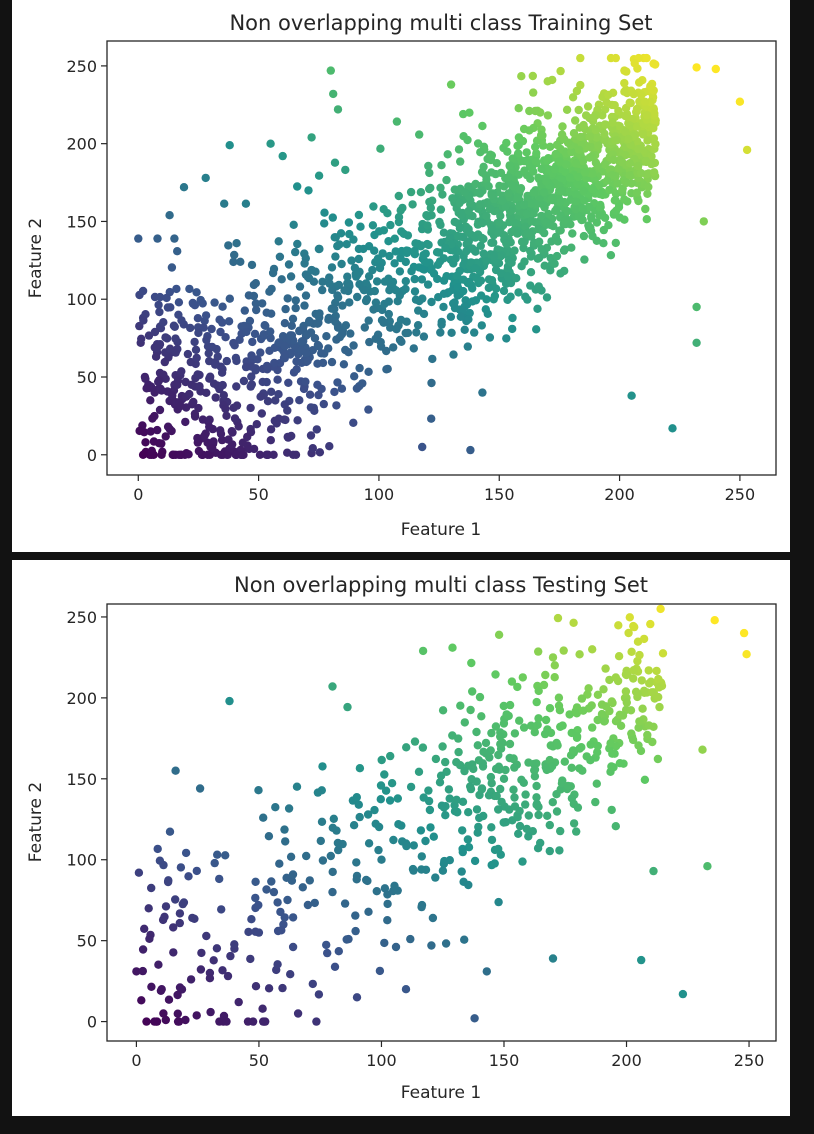 The image size is (814, 1134). What do you see at coordinates (441, 585) in the screenshot?
I see `chart-title: Non overlapping multi class Testing Set` at bounding box center [441, 585].